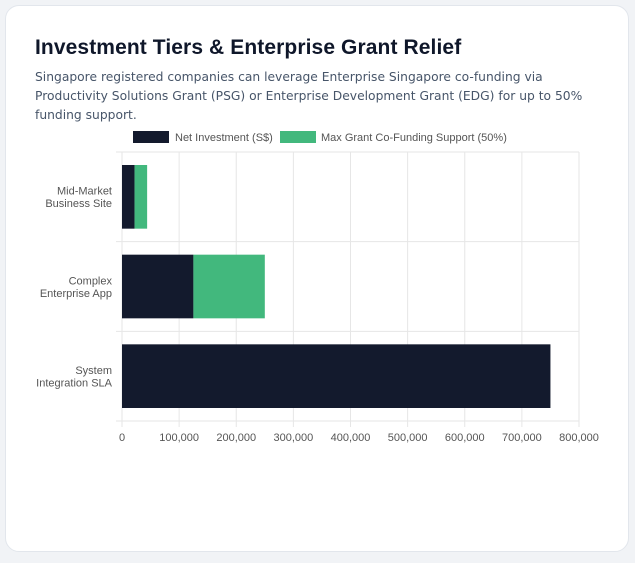 This screenshot has height=563, width=635. What do you see at coordinates (76, 294) in the screenshot?
I see `y-category-label: Enterprise App` at bounding box center [76, 294].